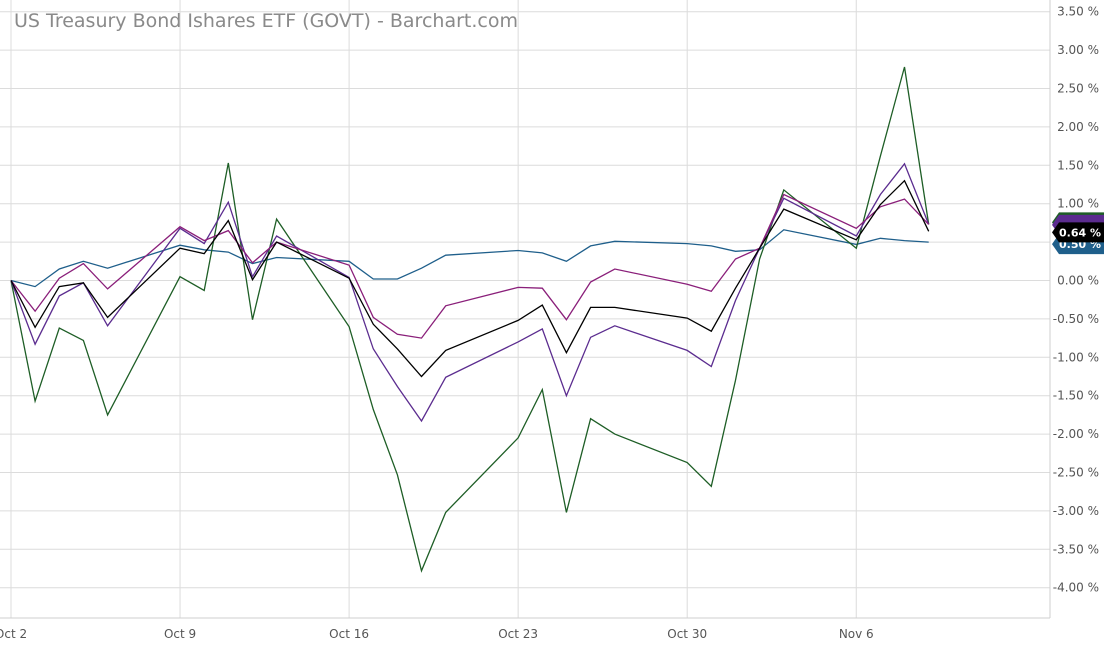 The height and width of the screenshot is (650, 1110). I want to click on y-tick-label: 1.50 %, so click(1078, 165).